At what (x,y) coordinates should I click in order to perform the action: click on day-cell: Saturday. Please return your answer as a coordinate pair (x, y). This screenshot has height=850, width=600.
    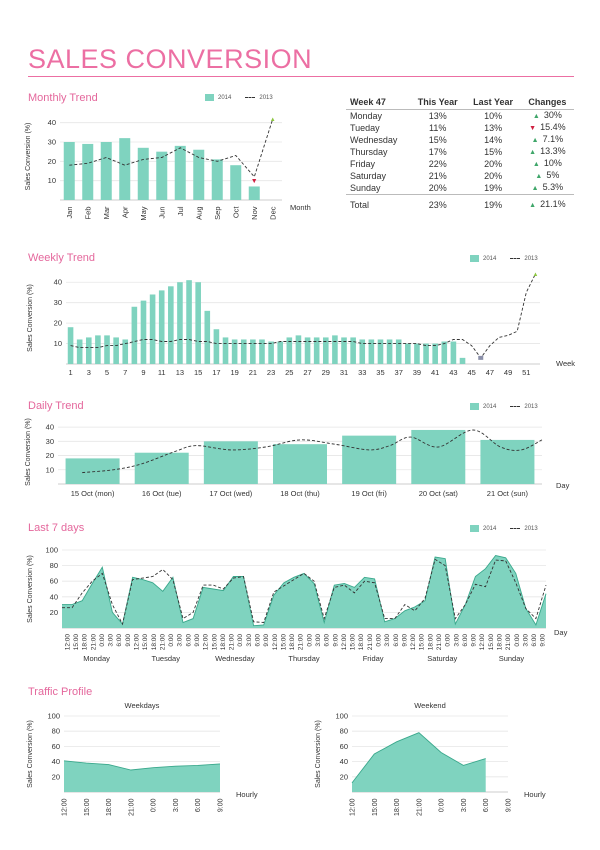
    Looking at the image, I should click on (368, 175).